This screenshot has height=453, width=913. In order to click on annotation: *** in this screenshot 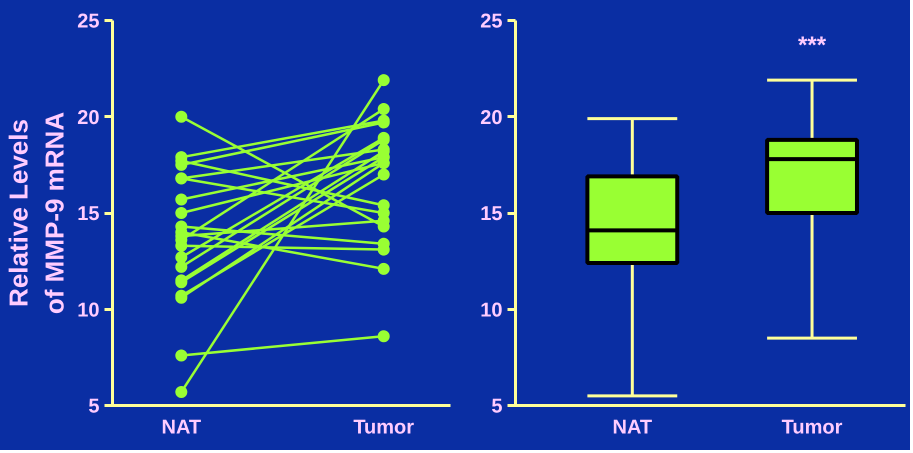, I will do `click(812, 45)`.